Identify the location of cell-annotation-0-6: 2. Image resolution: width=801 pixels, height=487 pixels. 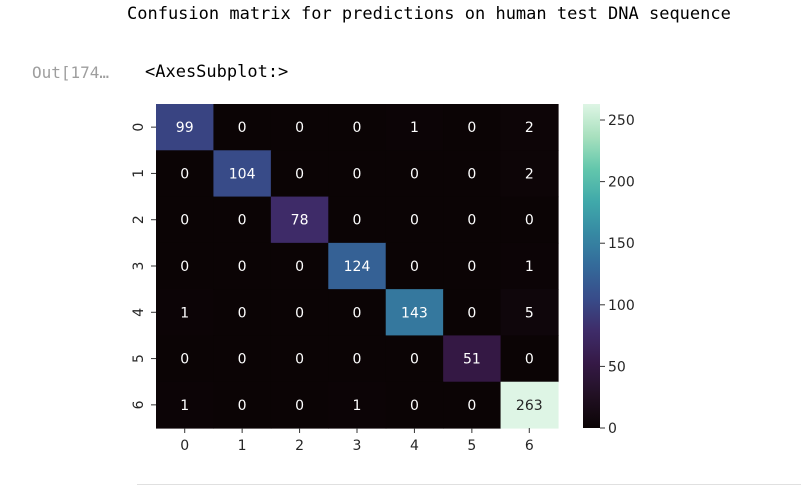
(529, 128).